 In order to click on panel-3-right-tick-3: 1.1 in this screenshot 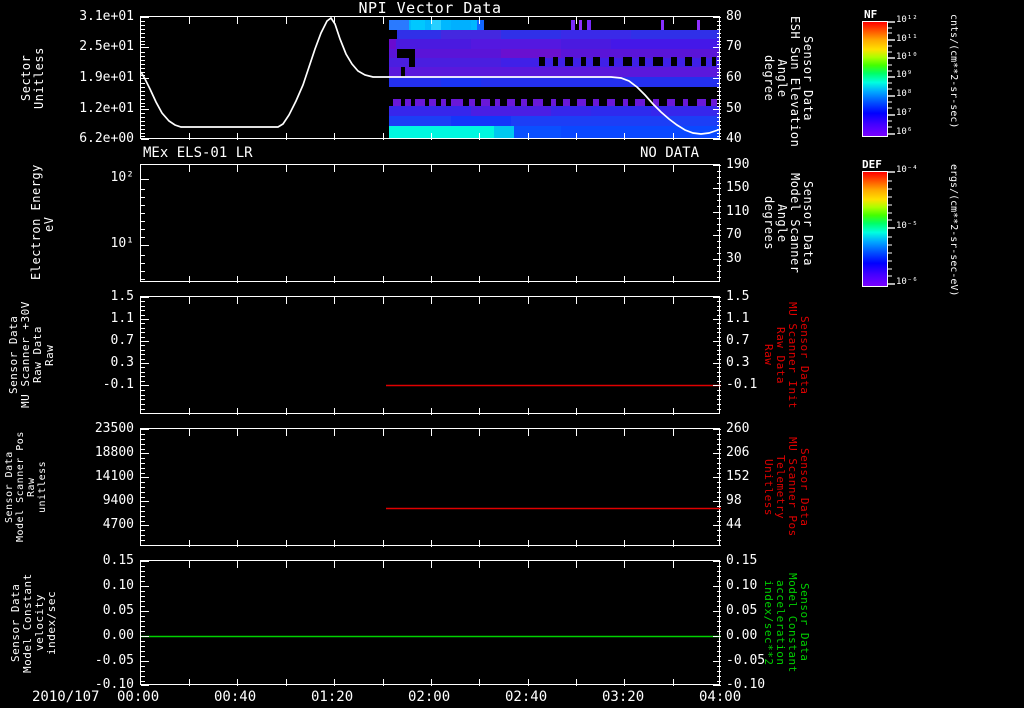, I will do `click(738, 318)`.